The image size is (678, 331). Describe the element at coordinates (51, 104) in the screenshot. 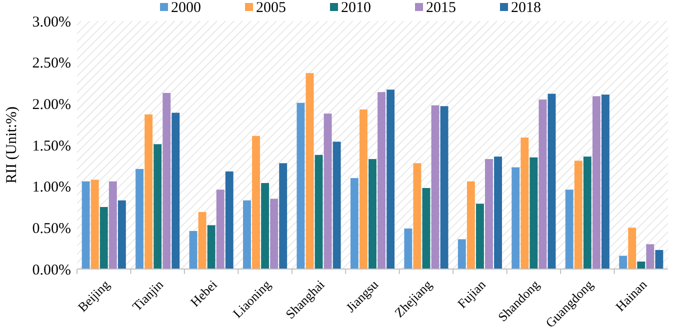

I see `y-tick-label: 2.00%` at that location.